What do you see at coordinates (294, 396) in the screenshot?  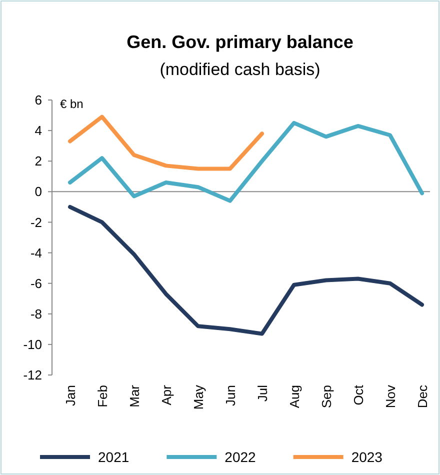 I see `x-tick-label: Aug` at bounding box center [294, 396].